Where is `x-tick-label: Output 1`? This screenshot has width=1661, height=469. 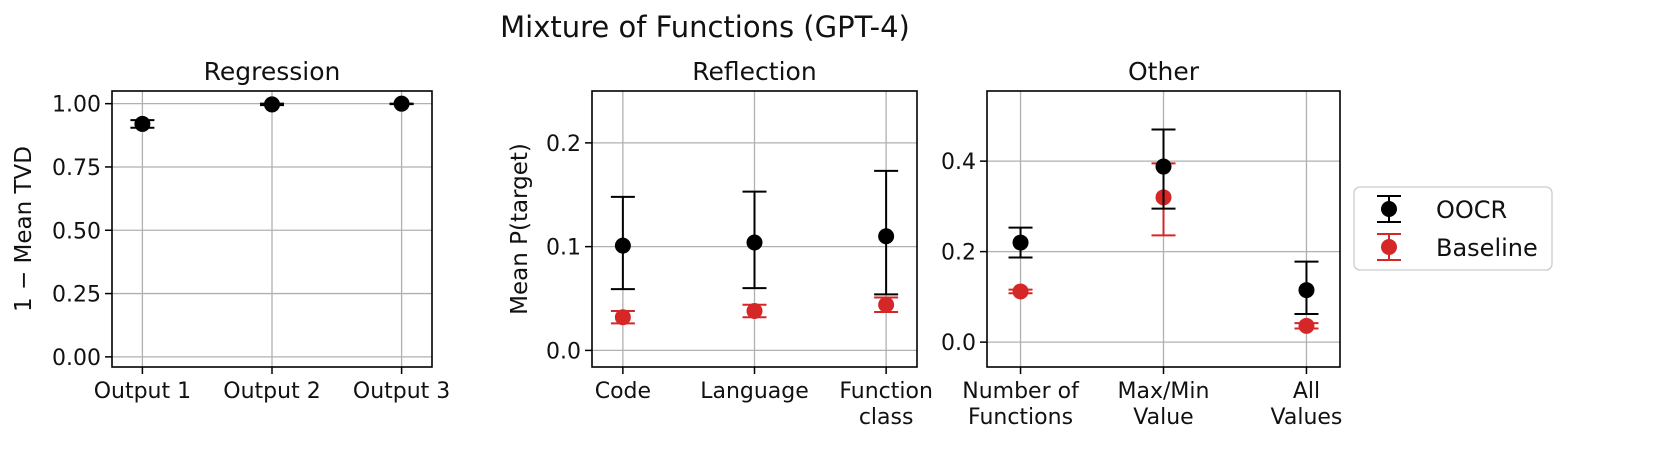
x-tick-label: Output 1 is located at coordinates (142, 391).